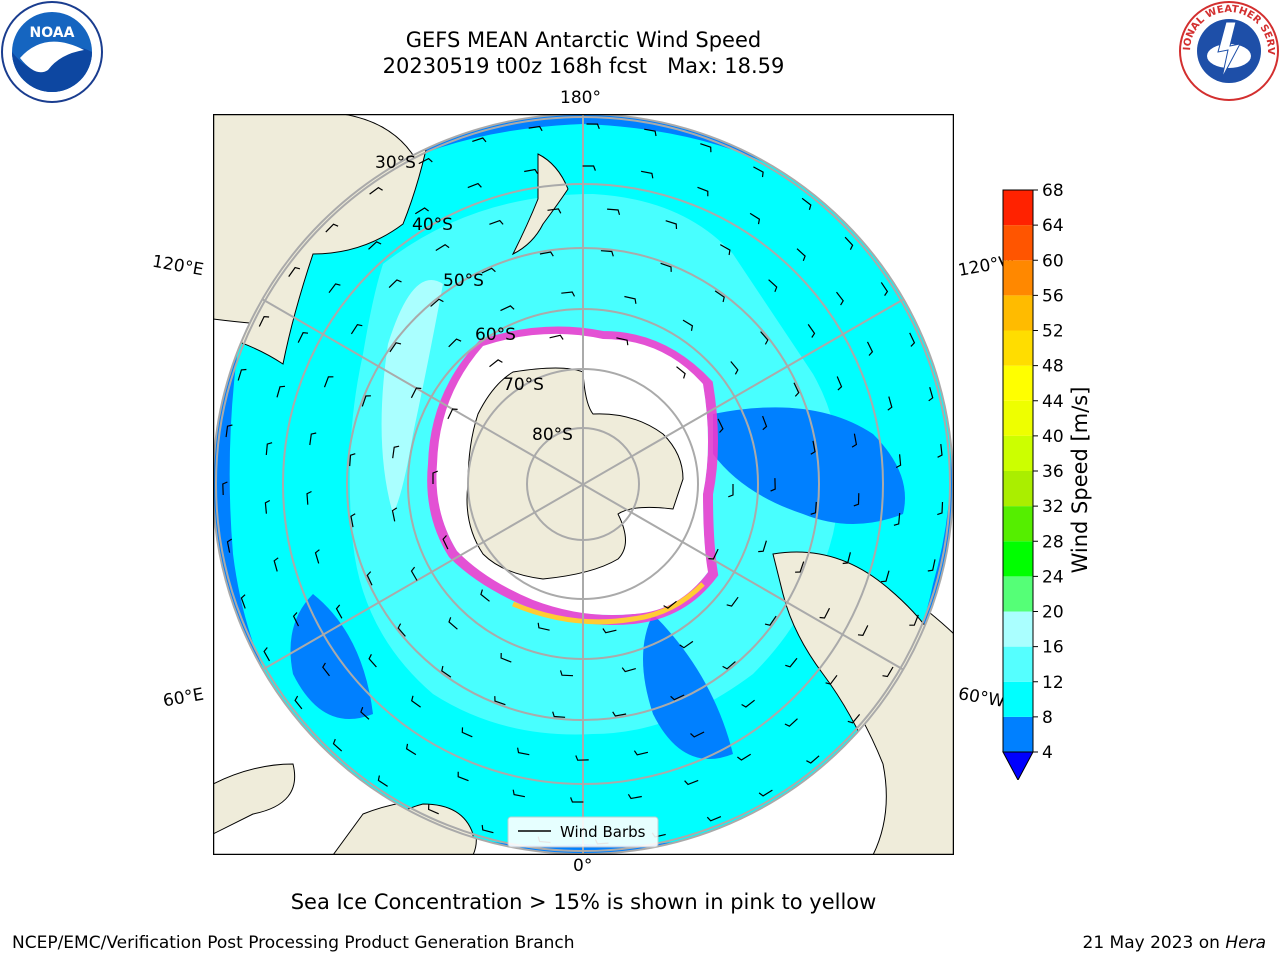 The height and width of the screenshot is (960, 1280). I want to click on colorbar-tick-label: 4, so click(1047, 753).